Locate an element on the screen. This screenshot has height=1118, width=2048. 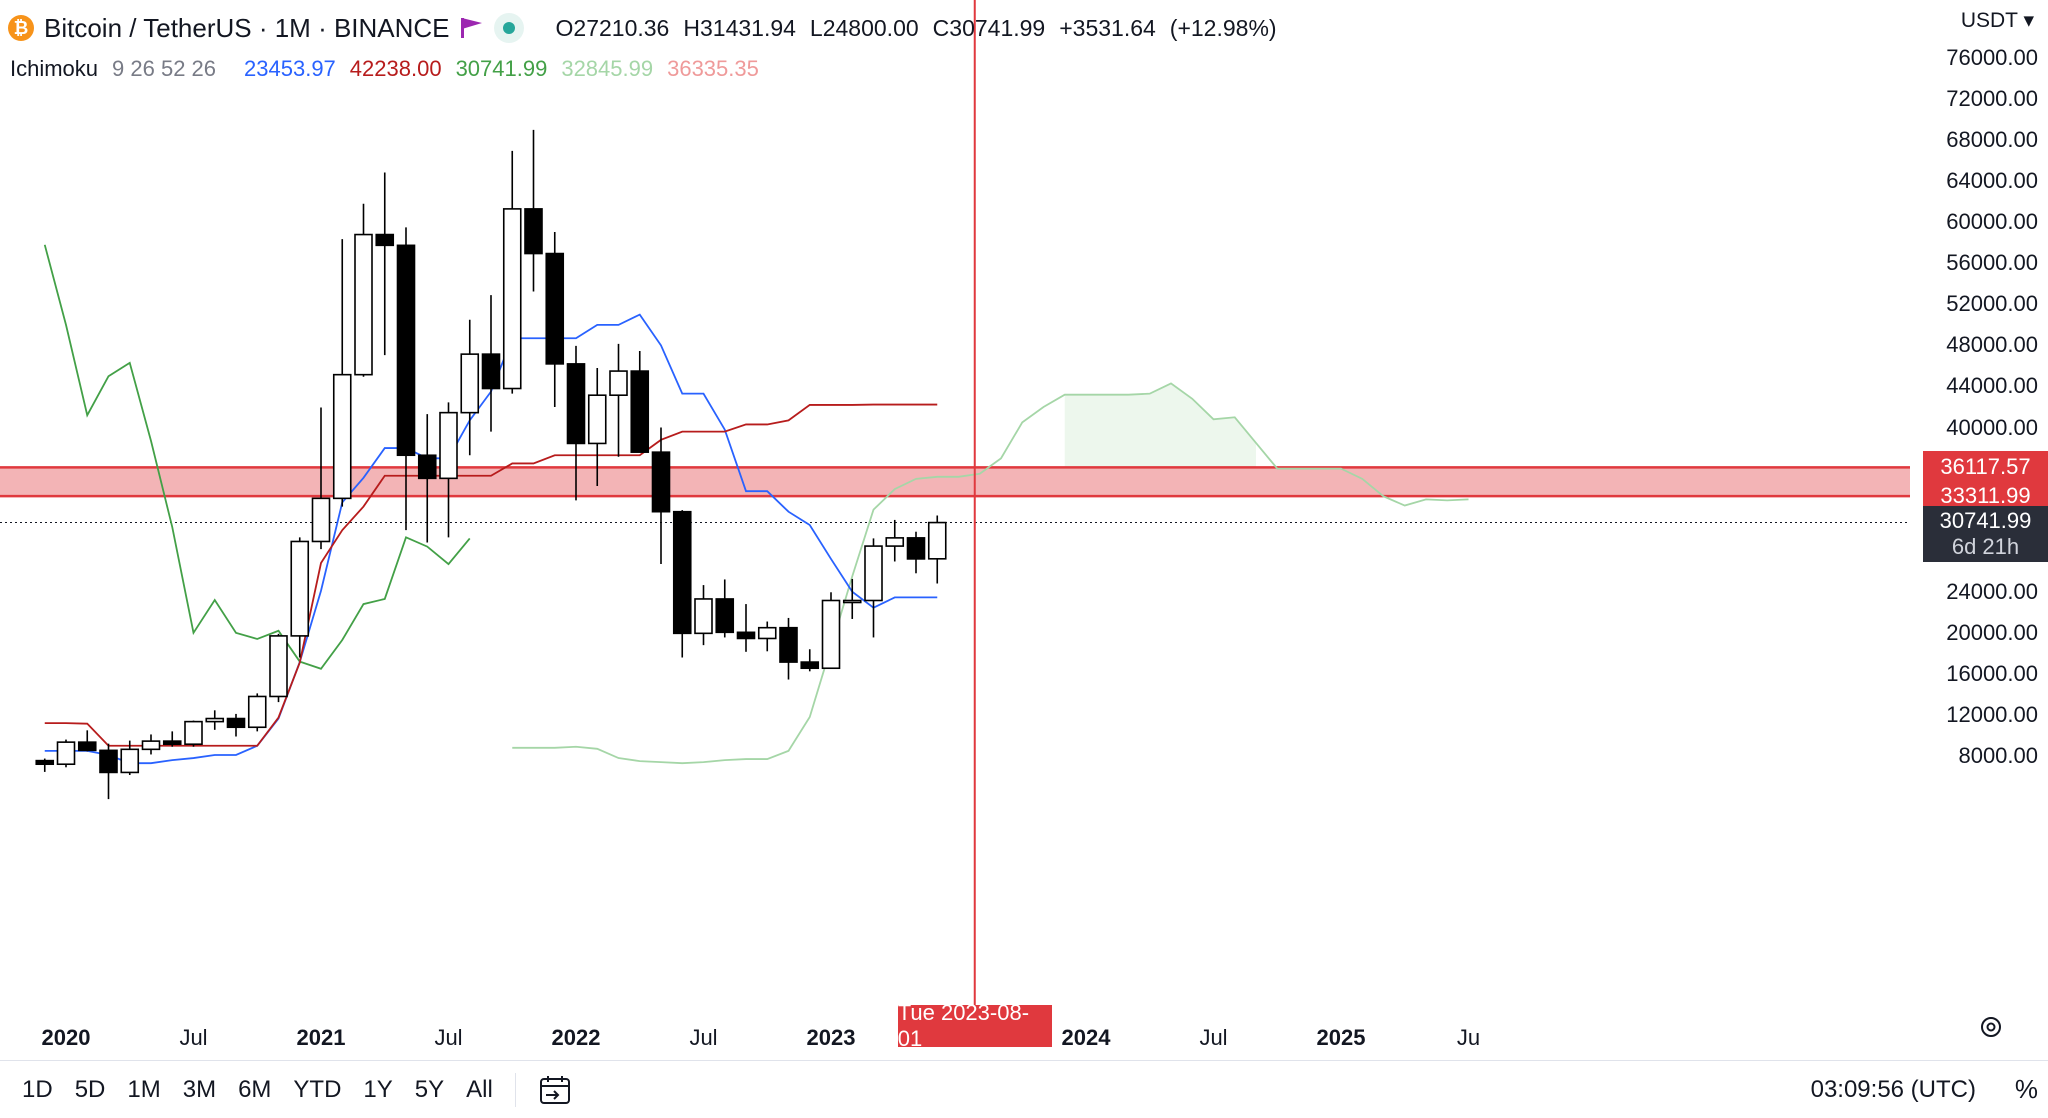
indicator-value: 42238.00 is located at coordinates (395, 68).